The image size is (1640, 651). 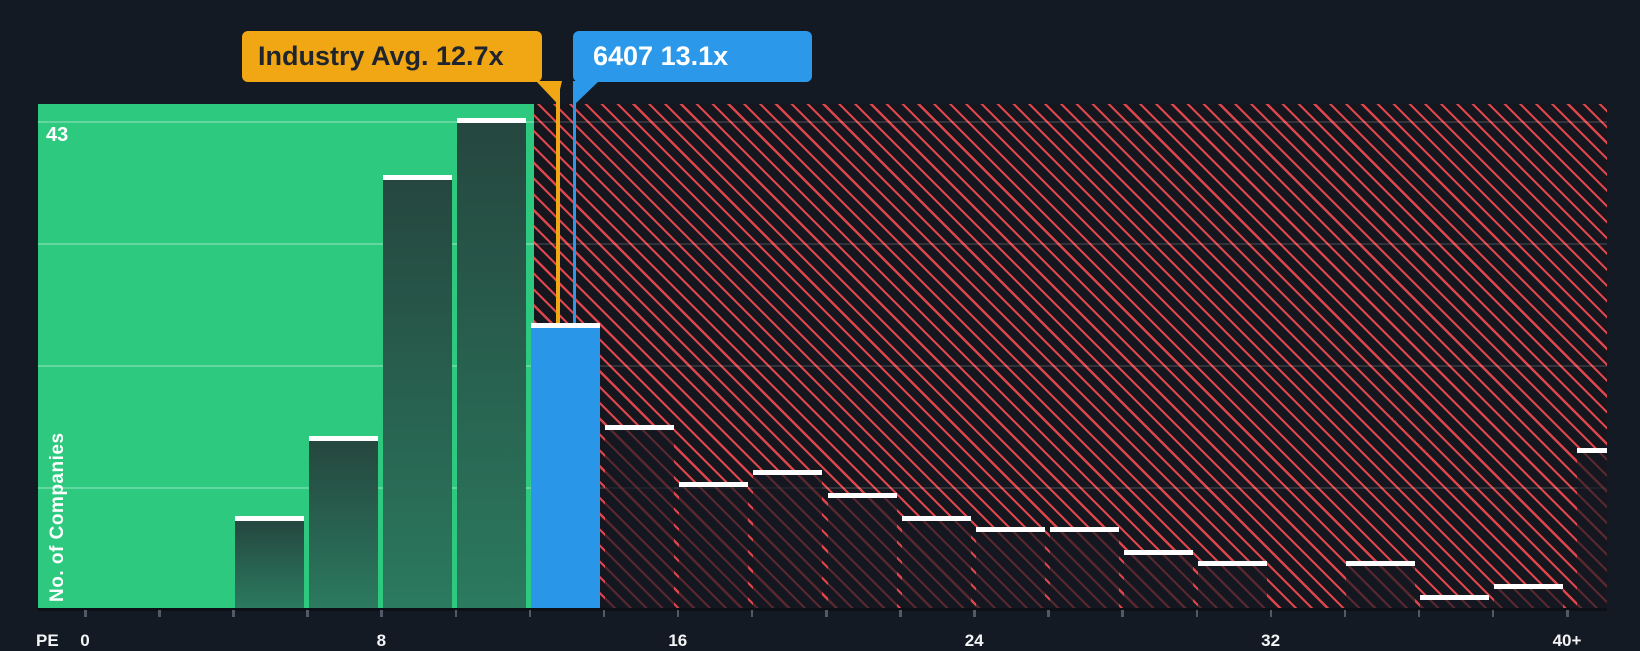 I want to click on x-axis-title: PE, so click(x=47, y=640).